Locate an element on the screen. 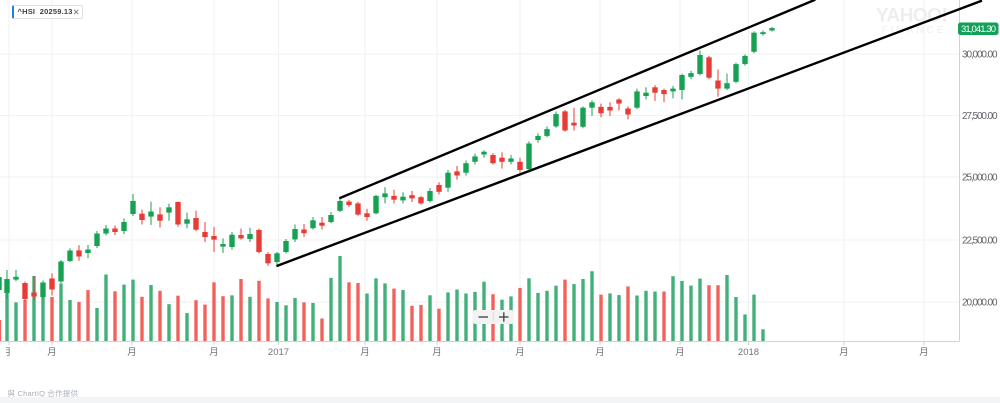 Image resolution: width=1000 pixels, height=403 pixels. svg-text: 30,000.00 is located at coordinates (980, 55).